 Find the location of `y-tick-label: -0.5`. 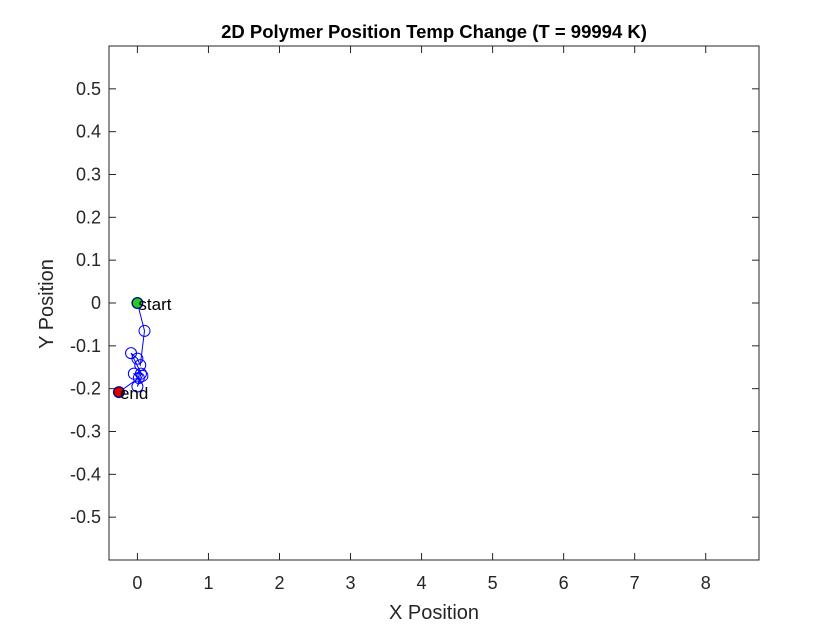

y-tick-label: -0.5 is located at coordinates (85, 517).